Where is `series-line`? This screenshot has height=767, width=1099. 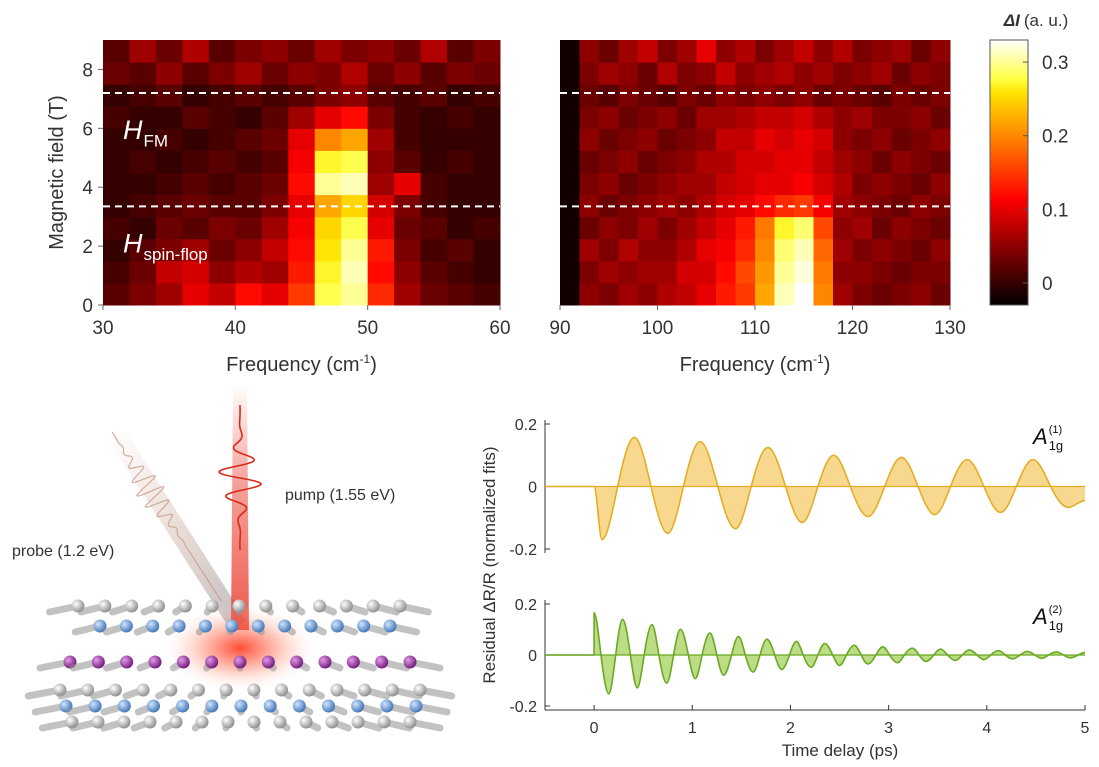
series-line is located at coordinates (815, 488).